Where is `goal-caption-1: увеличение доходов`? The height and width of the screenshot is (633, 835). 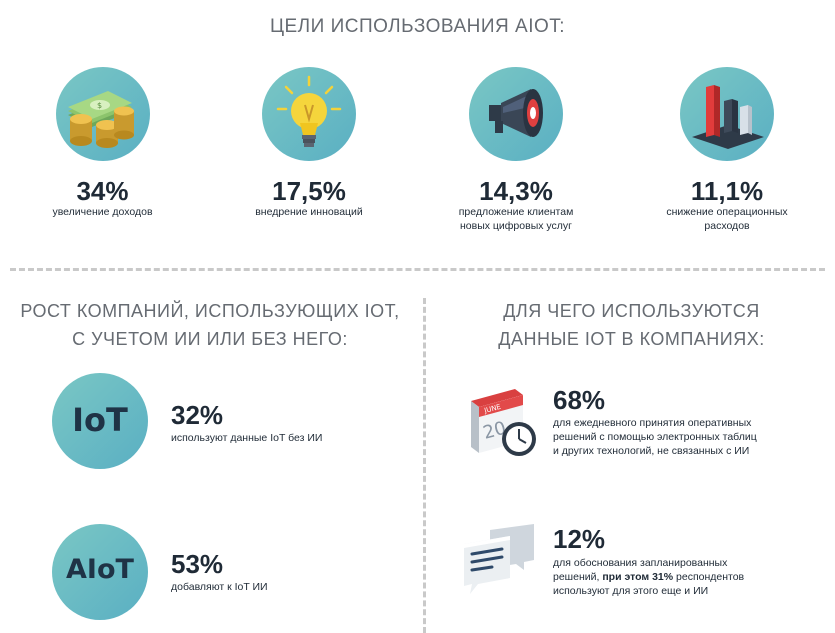 goal-caption-1: увеличение доходов is located at coordinates (102, 212).